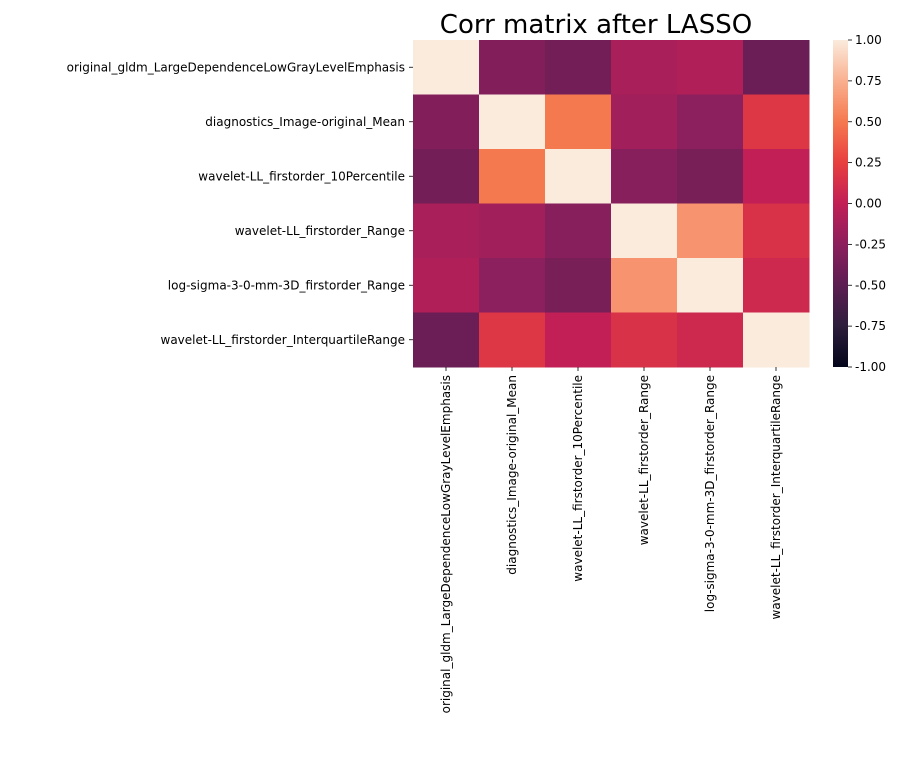  I want to click on y-tick-label: wavelet-LL_firstorder_InterquartileRange, so click(283, 340).